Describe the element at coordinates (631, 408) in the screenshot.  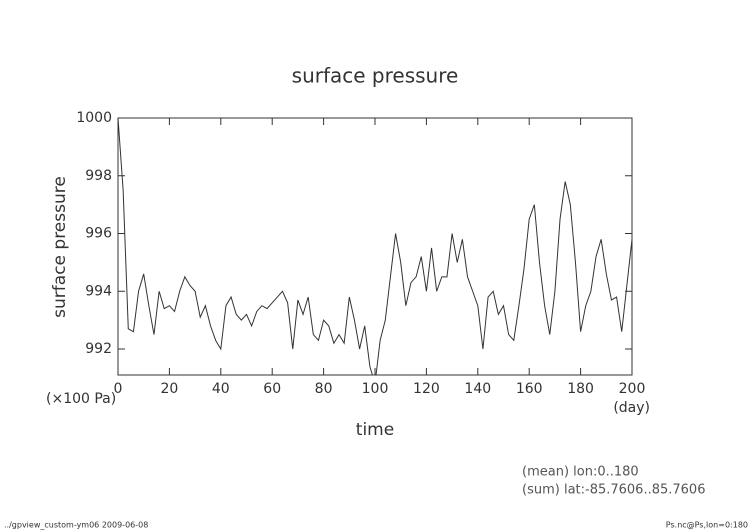
I see `x-unit: (day)` at that location.